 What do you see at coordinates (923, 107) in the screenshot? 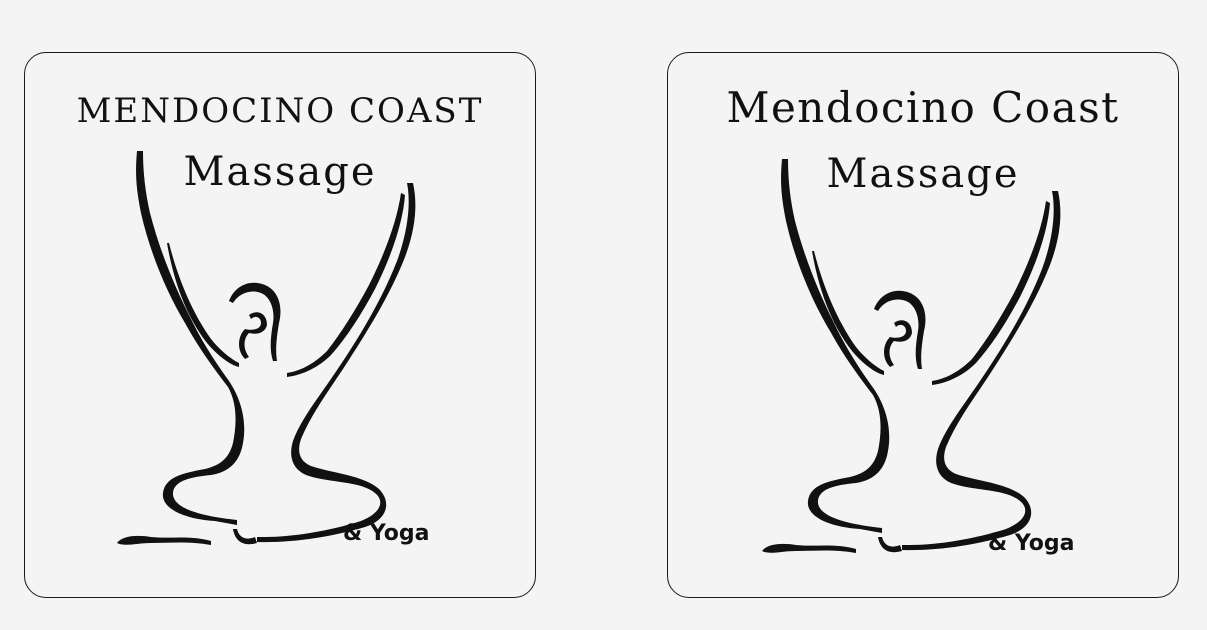
I see `logo-title: Mendocino Coast` at bounding box center [923, 107].